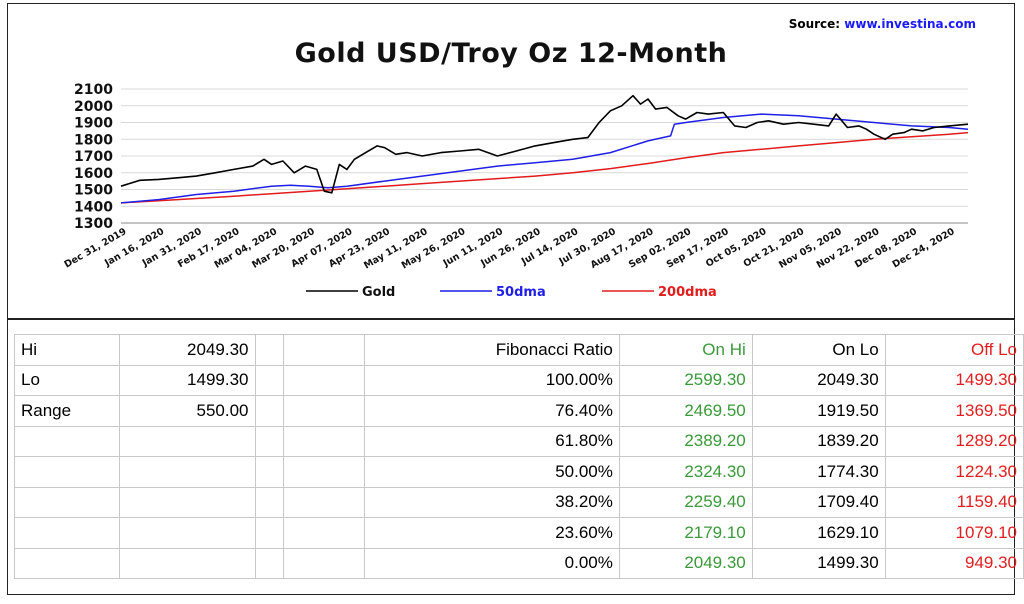 This screenshot has height=604, width=1024. I want to click on table-row: 50.00% 2324.30 1774.30 1224.30, so click(519, 472).